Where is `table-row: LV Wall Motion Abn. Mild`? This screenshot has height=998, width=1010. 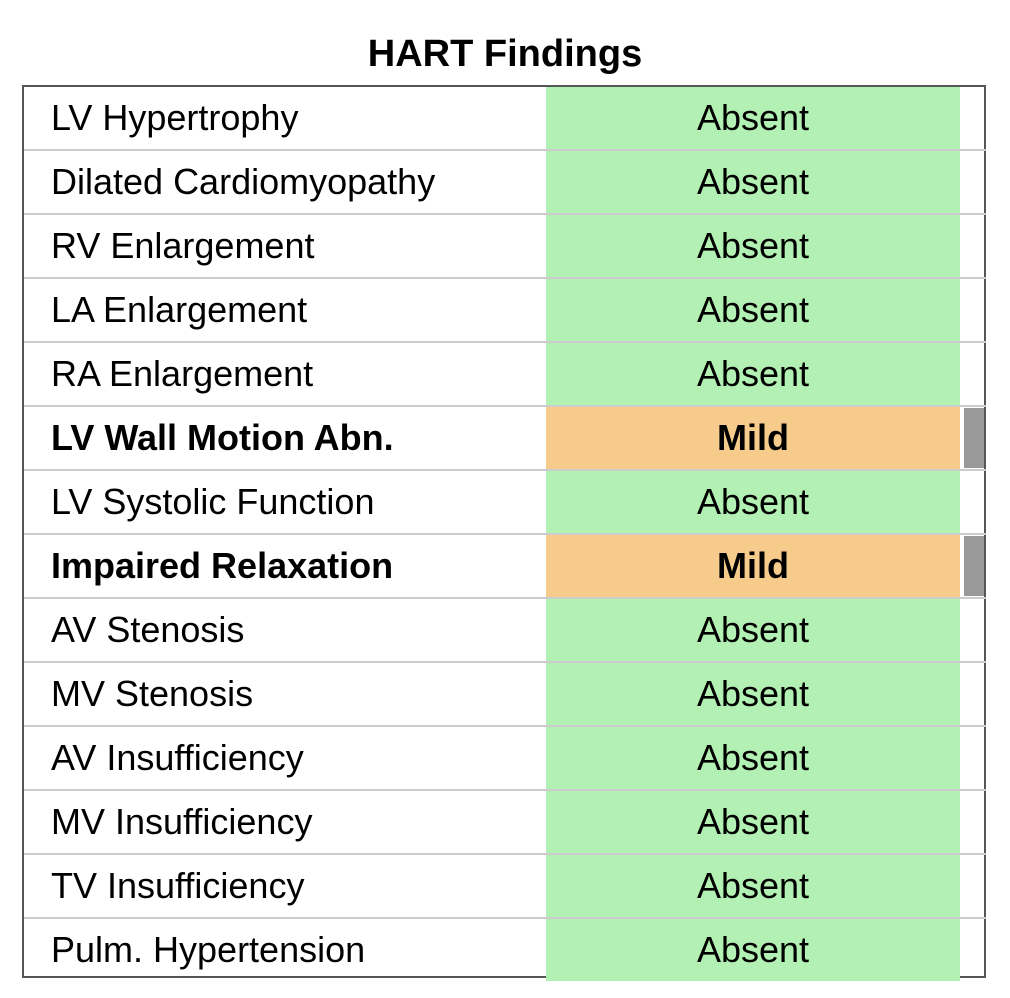 table-row: LV Wall Motion Abn. Mild is located at coordinates (505, 439).